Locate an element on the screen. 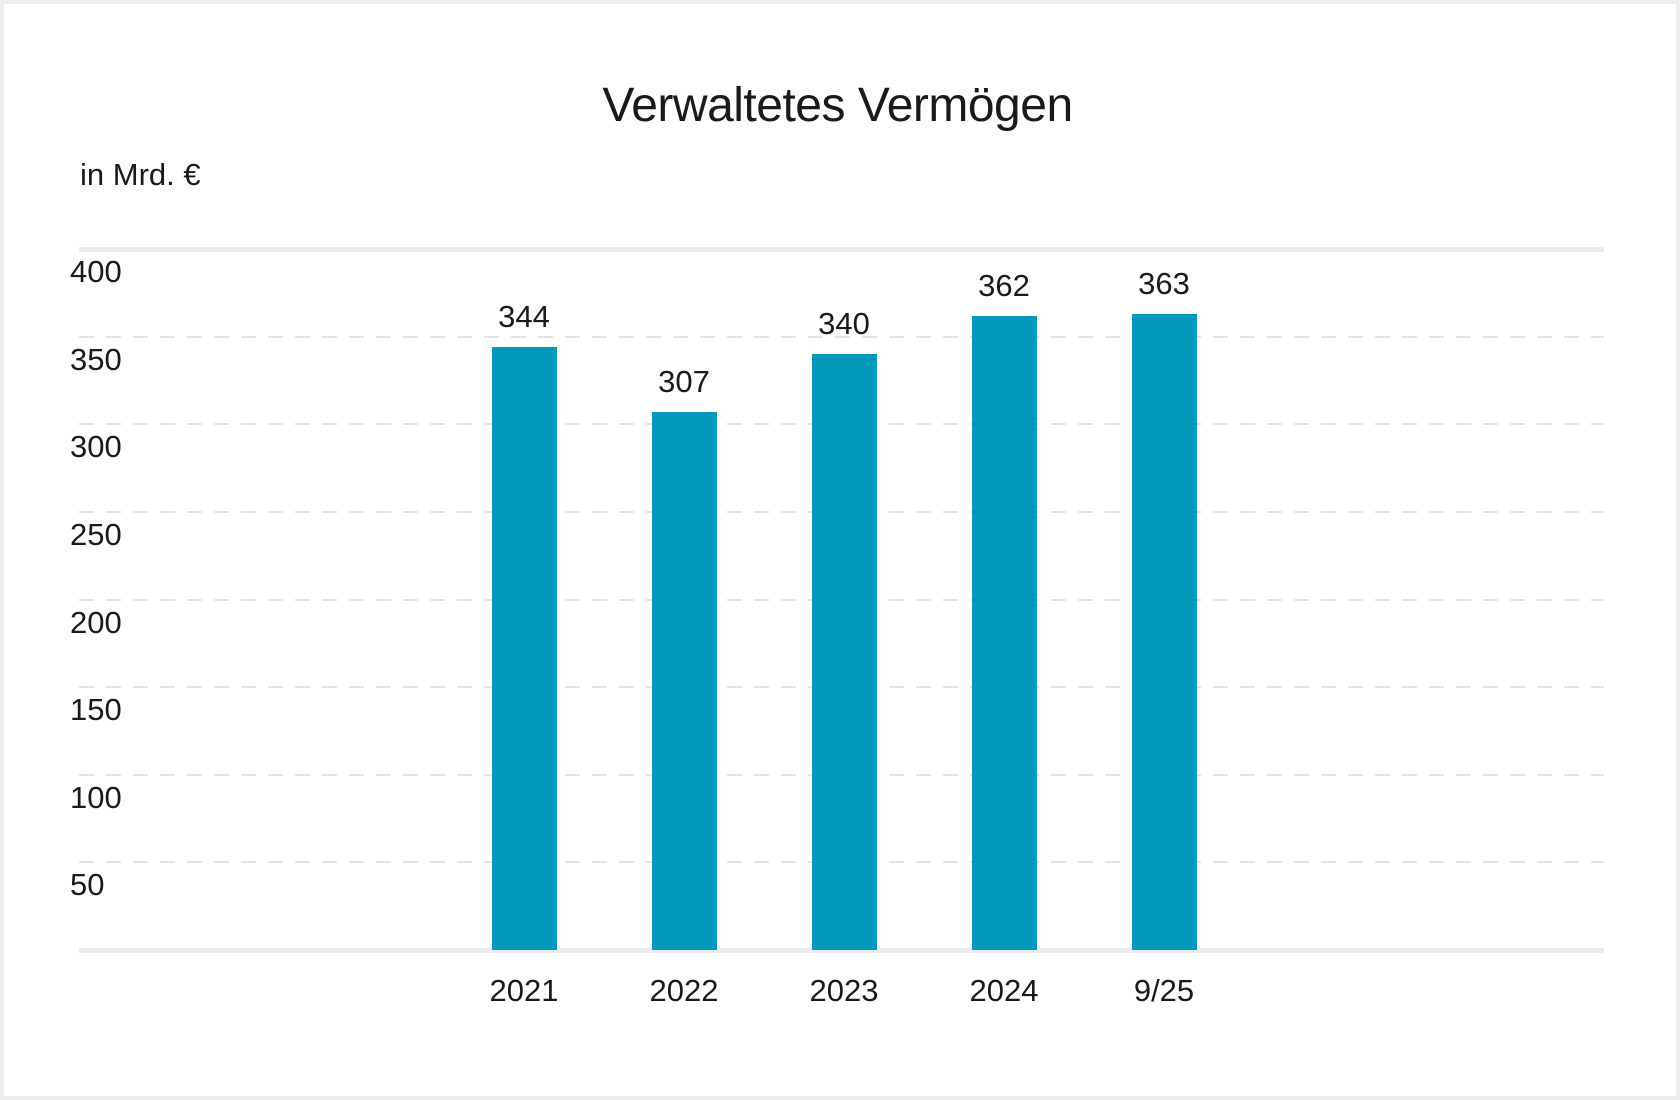 The image size is (1680, 1100). x-tick-label: 2021 is located at coordinates (524, 990).